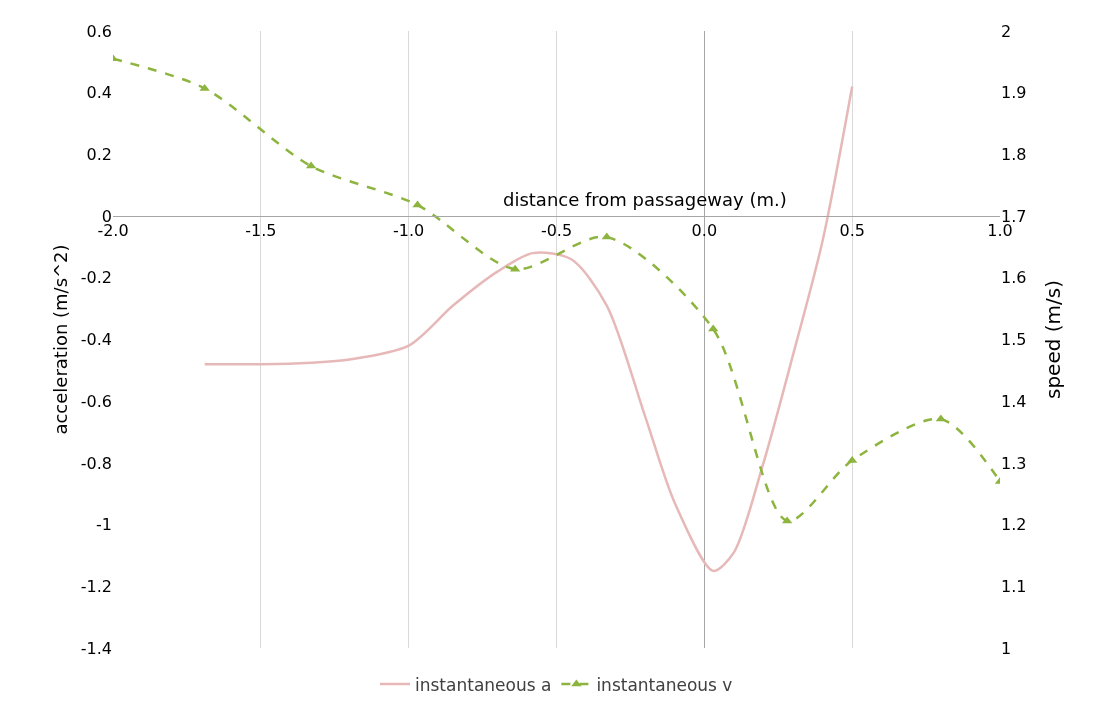 This screenshot has width=1109, height=715. What do you see at coordinates (556, 231) in the screenshot?
I see `x-tick-label: -0.5` at bounding box center [556, 231].